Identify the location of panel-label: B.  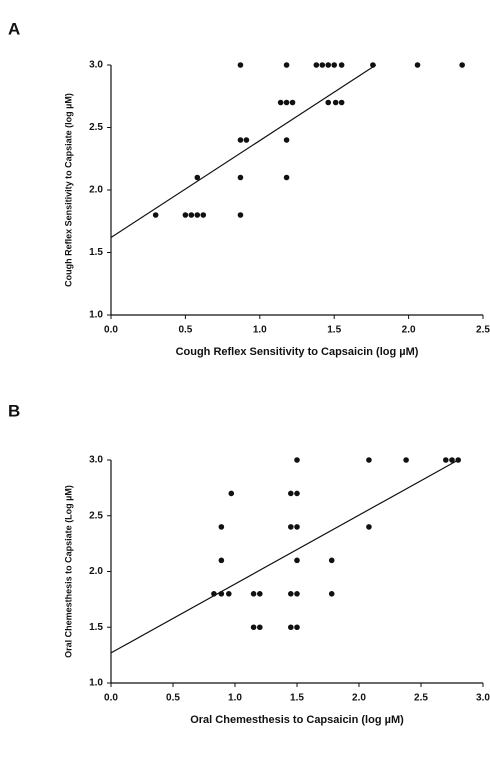
(14, 410).